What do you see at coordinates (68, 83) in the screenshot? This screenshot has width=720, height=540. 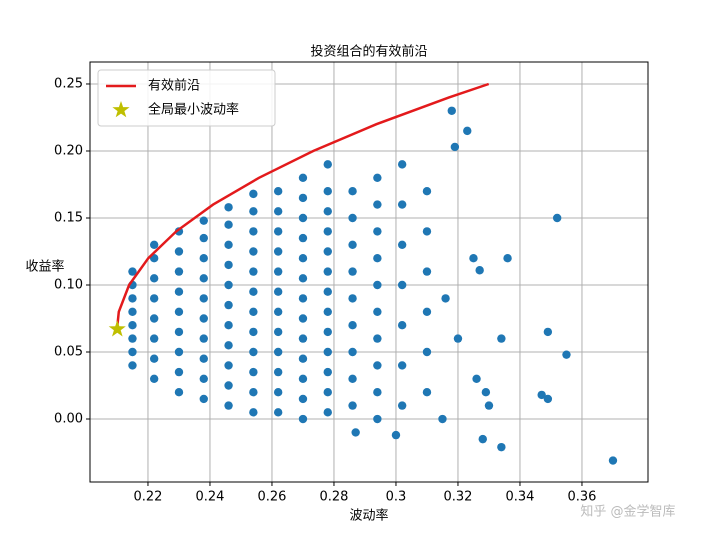 I see `y-tick-label: 0.25` at bounding box center [68, 83].